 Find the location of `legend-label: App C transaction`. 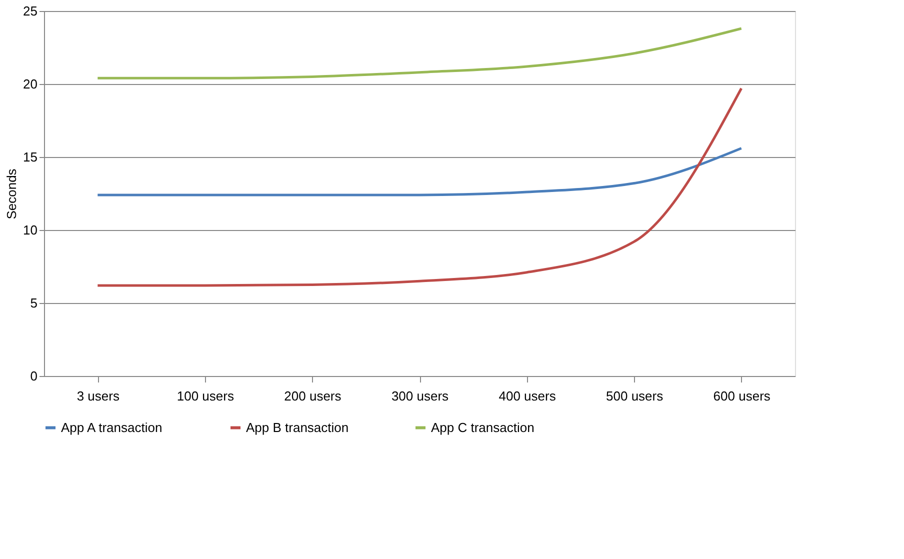

legend-label: App C transaction is located at coordinates (482, 427).